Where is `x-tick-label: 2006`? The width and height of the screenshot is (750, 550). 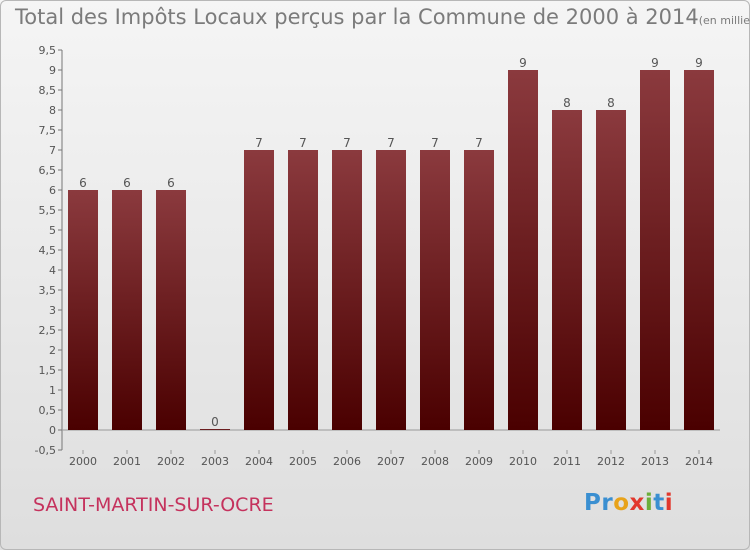 x-tick-label: 2006 is located at coordinates (347, 461).